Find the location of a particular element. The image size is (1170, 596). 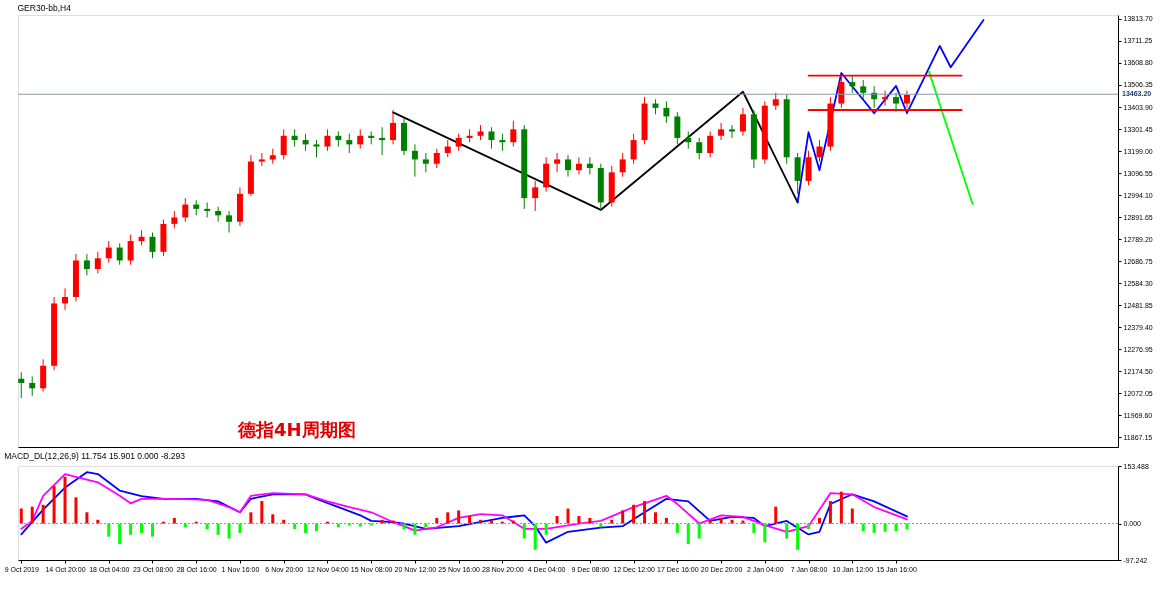

chart-title: GER30-bb,H4 is located at coordinates (44, 8).